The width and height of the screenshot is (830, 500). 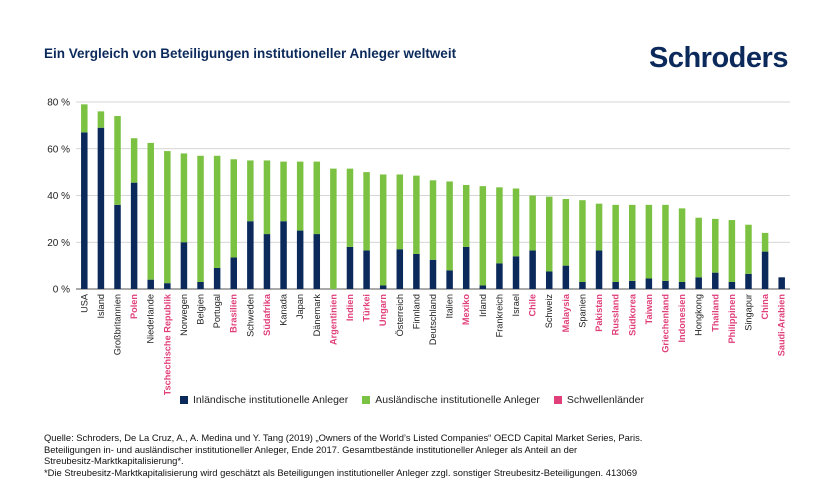 What do you see at coordinates (400, 315) in the screenshot?
I see `x-category-label: Österreich` at bounding box center [400, 315].